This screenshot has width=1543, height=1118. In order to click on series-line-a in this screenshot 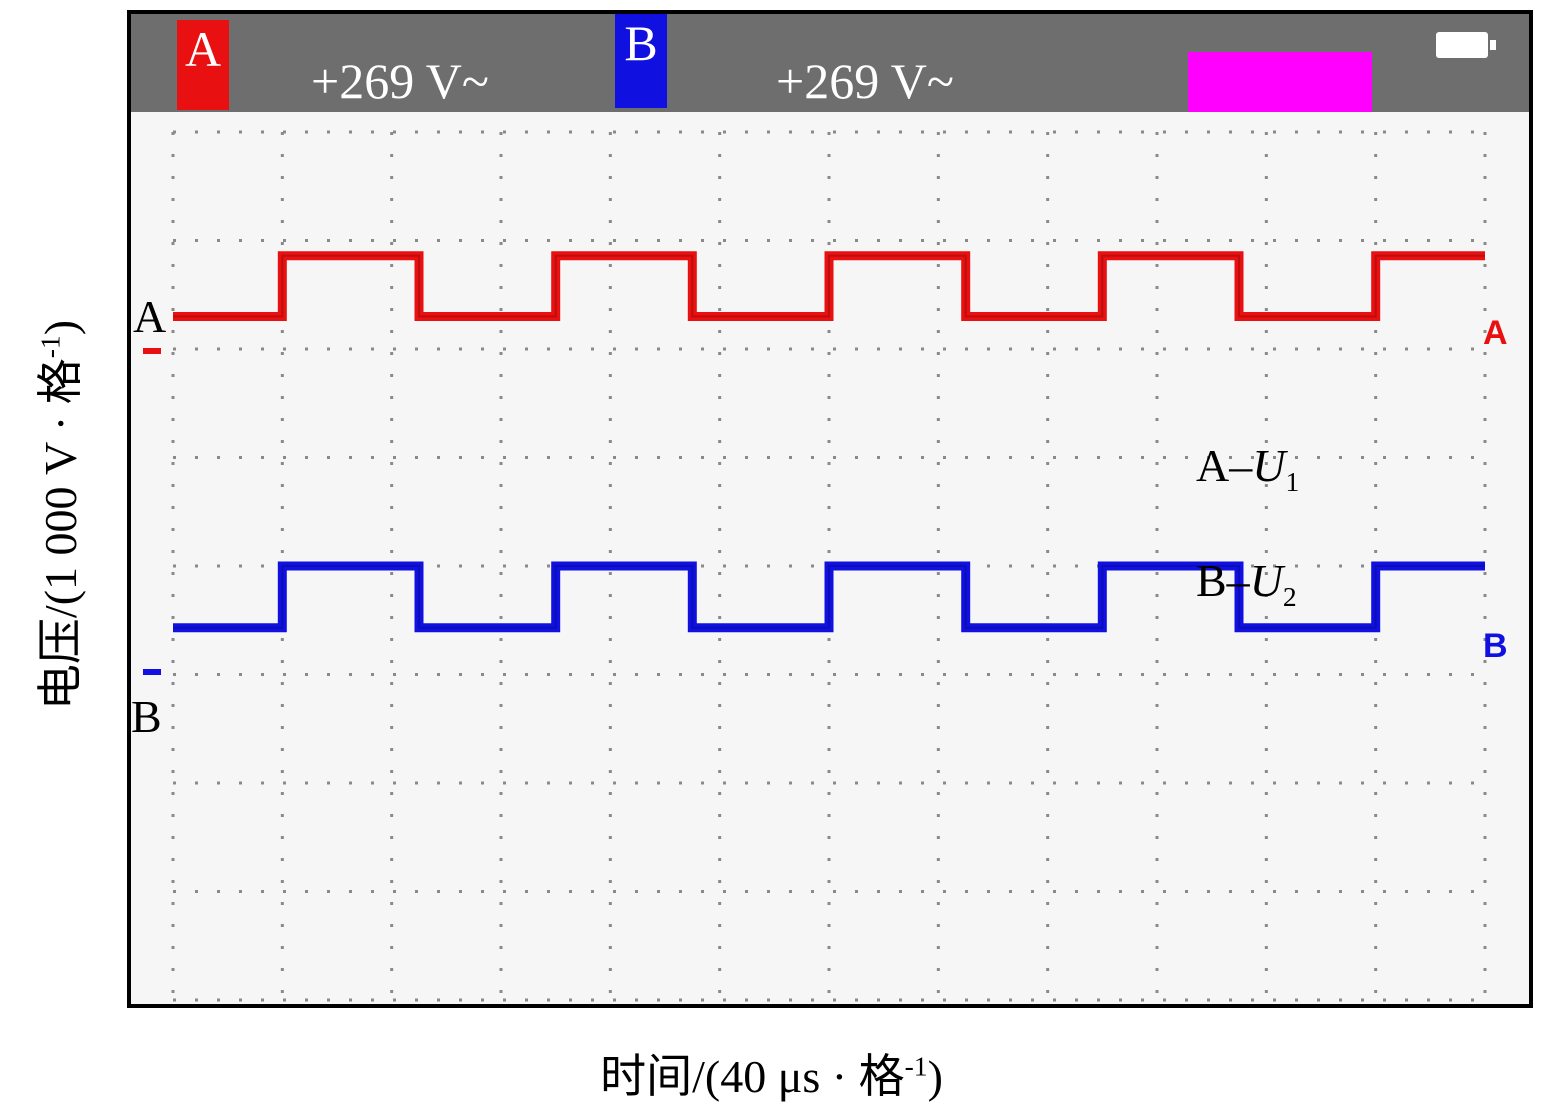, I will do `click(829, 286)`.